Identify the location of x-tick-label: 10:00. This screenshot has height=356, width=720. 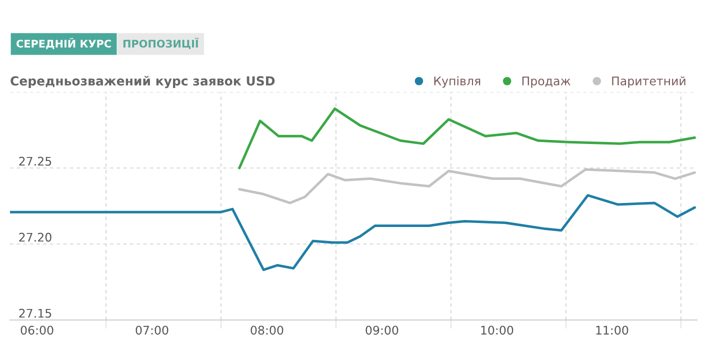
(497, 330).